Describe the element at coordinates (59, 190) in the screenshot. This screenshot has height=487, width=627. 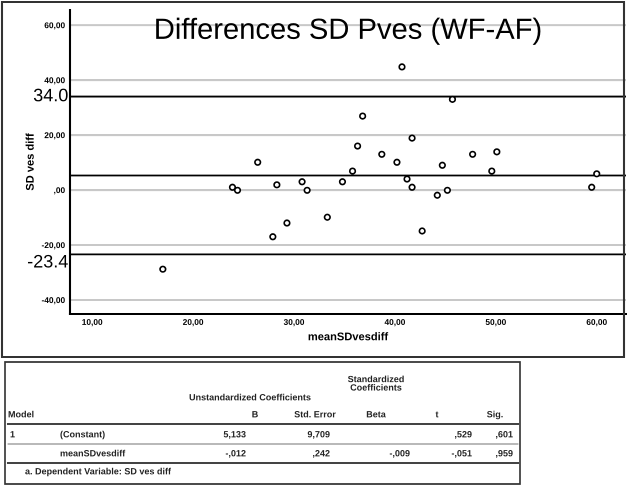
I see `y-tick-label: ,00` at that location.